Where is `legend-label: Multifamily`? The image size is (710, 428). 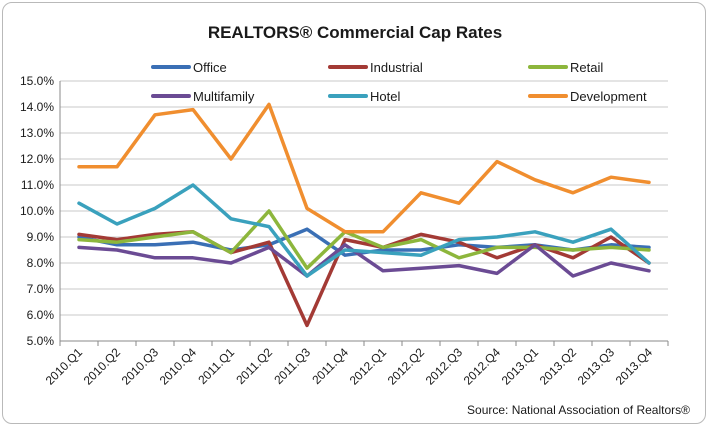
legend-label: Multifamily is located at coordinates (224, 96).